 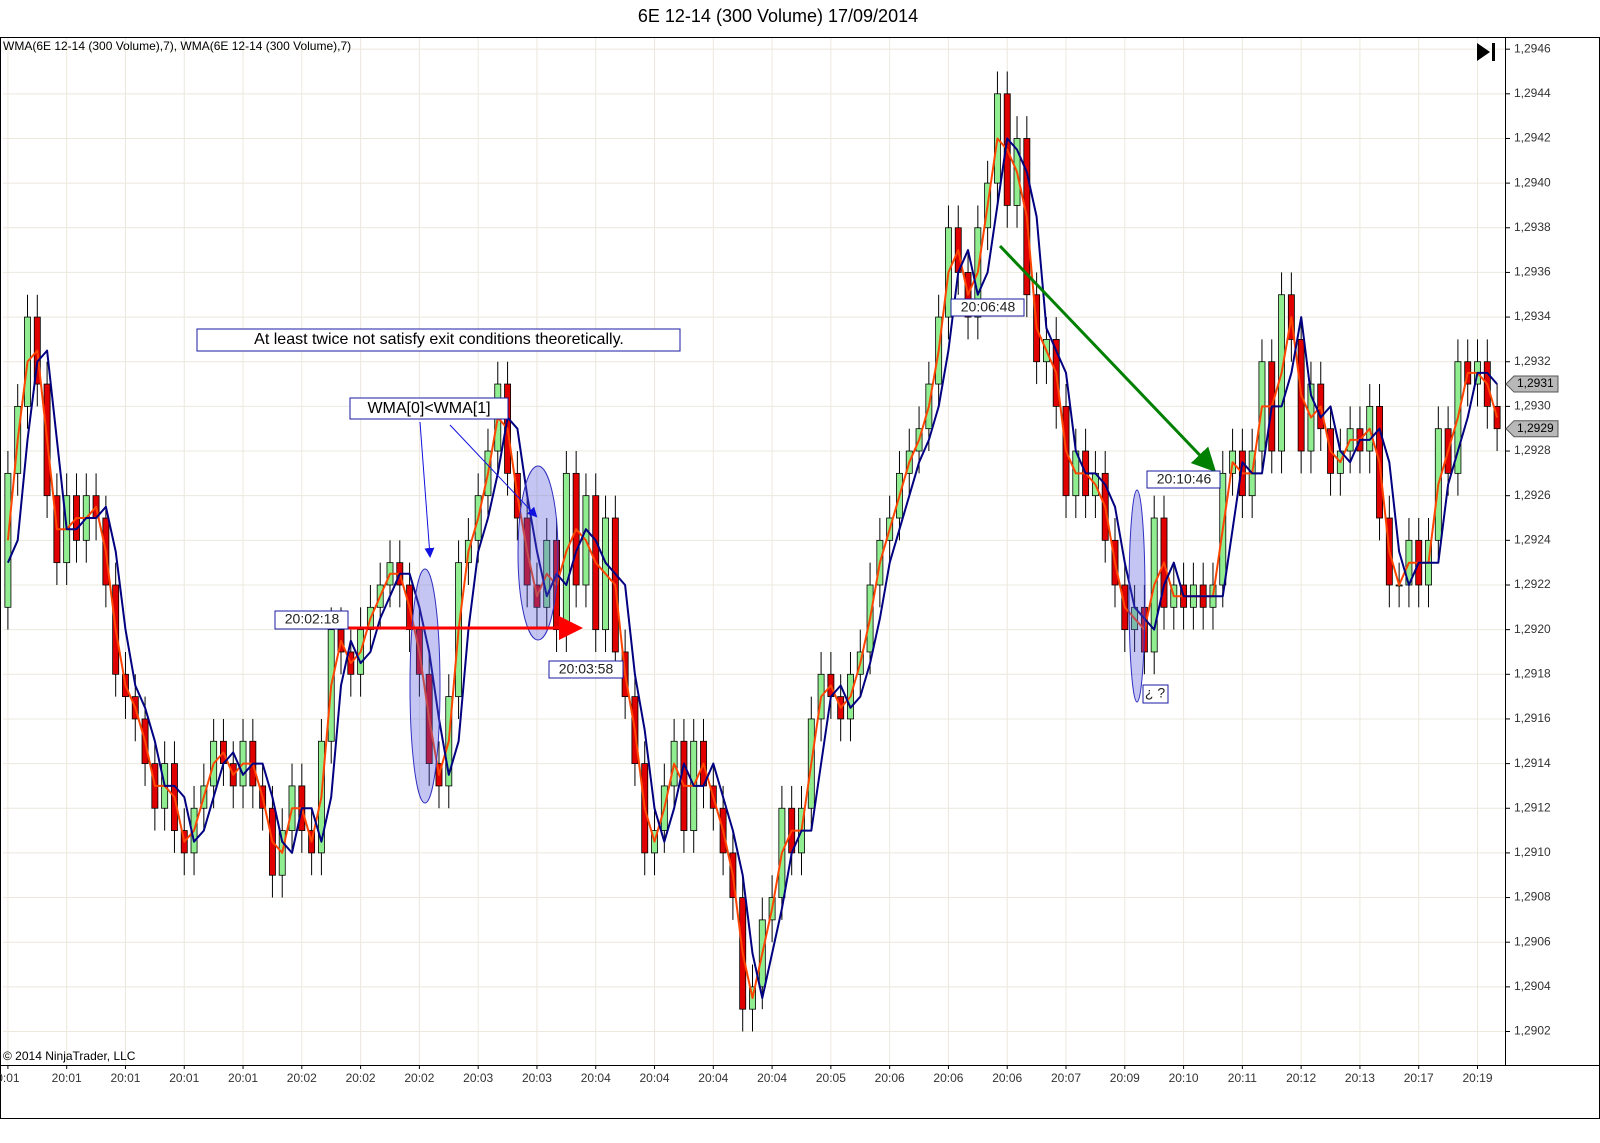 I want to click on y-tick-label: 1,2924, so click(x=1532, y=540).